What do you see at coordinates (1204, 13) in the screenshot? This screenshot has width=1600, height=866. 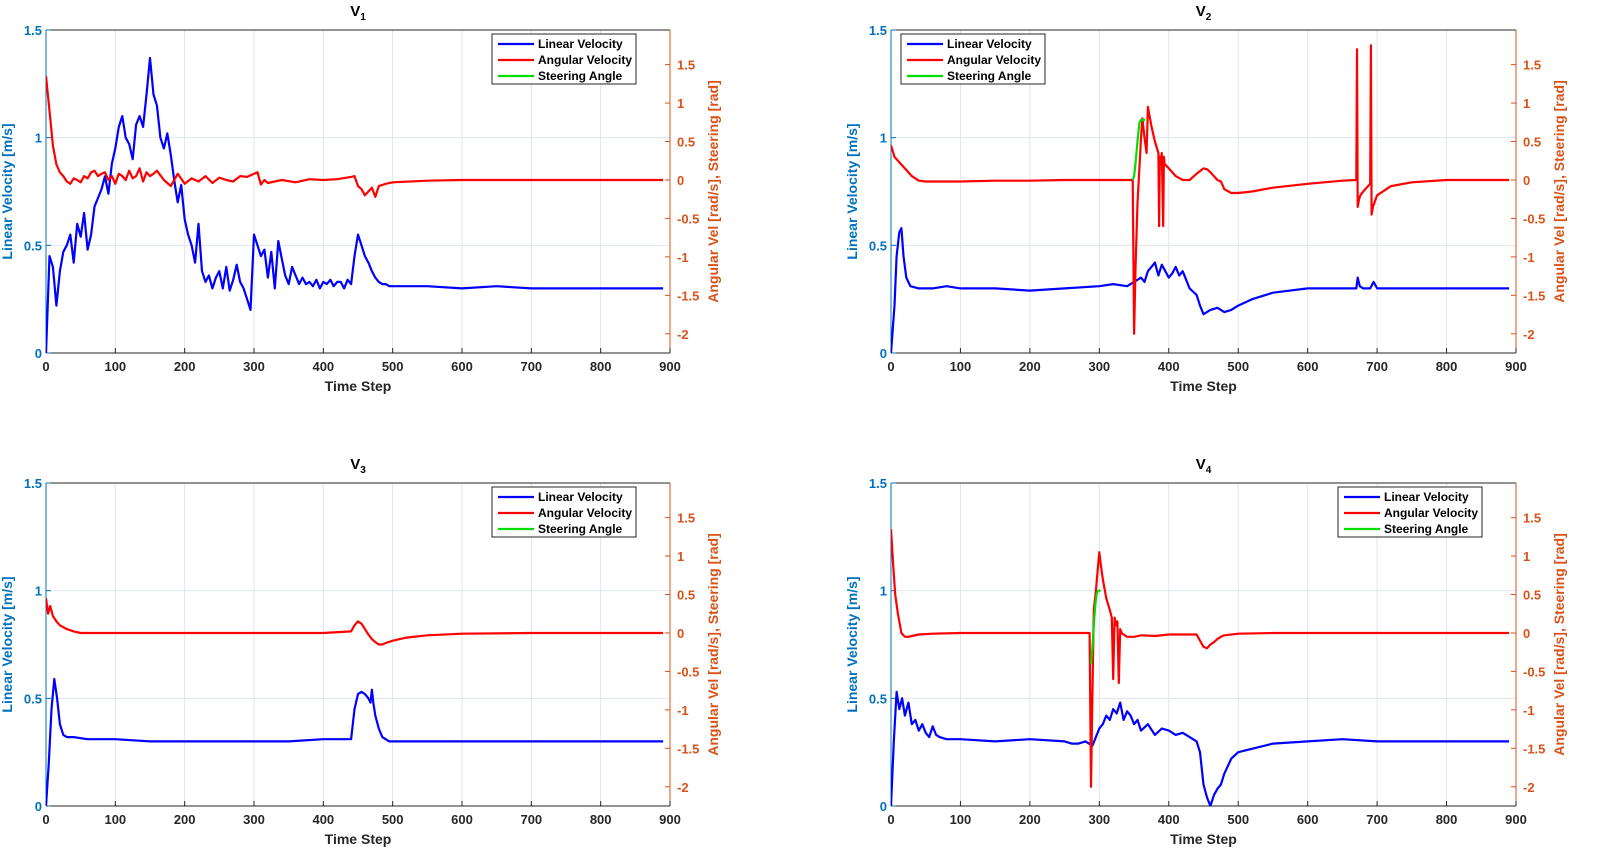 I see `chart-title: V2` at bounding box center [1204, 13].